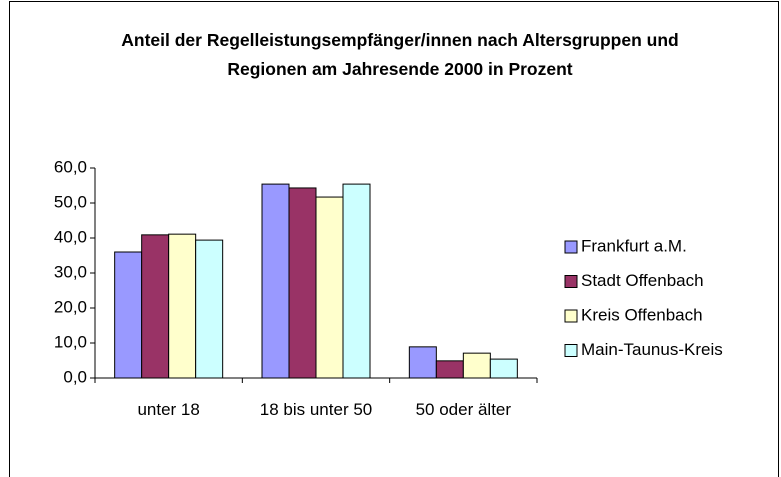 The image size is (781, 477). What do you see at coordinates (70, 306) in the screenshot?
I see `y-tick-label: 20,0` at bounding box center [70, 306].